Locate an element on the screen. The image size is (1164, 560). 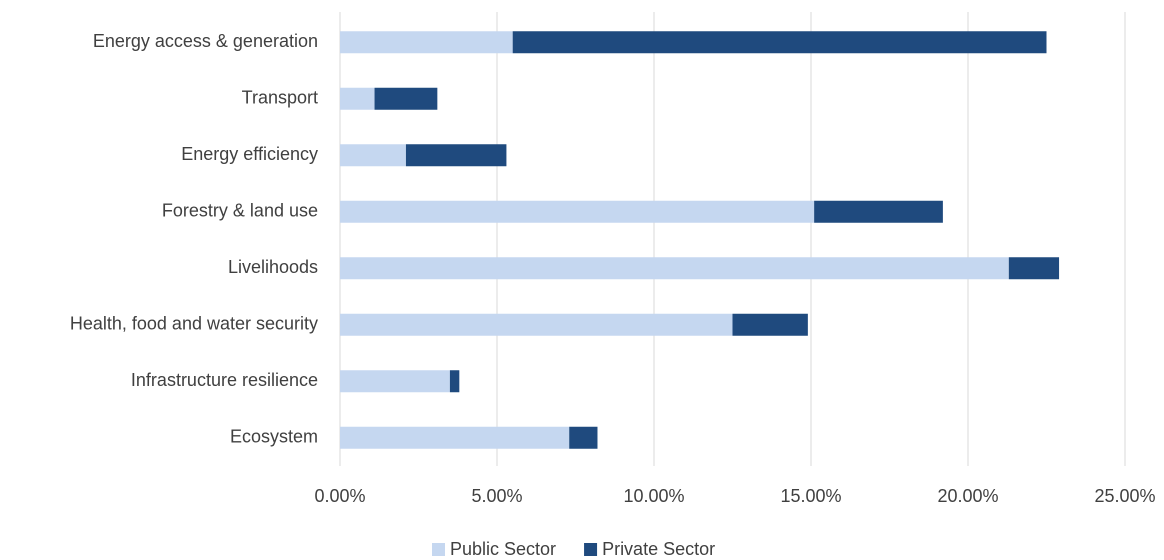
x-tick-label: 10.00% is located at coordinates (653, 496).